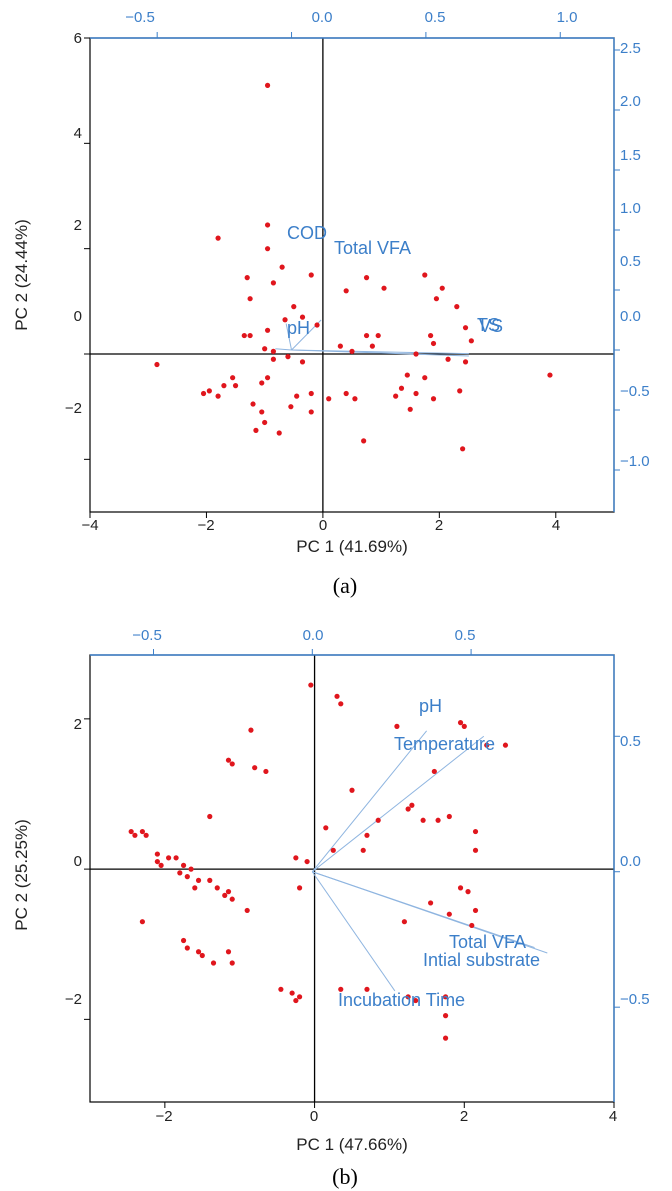 The height and width of the screenshot is (1191, 672). What do you see at coordinates (78, 724) in the screenshot?
I see `y-tick-label: 2` at bounding box center [78, 724].